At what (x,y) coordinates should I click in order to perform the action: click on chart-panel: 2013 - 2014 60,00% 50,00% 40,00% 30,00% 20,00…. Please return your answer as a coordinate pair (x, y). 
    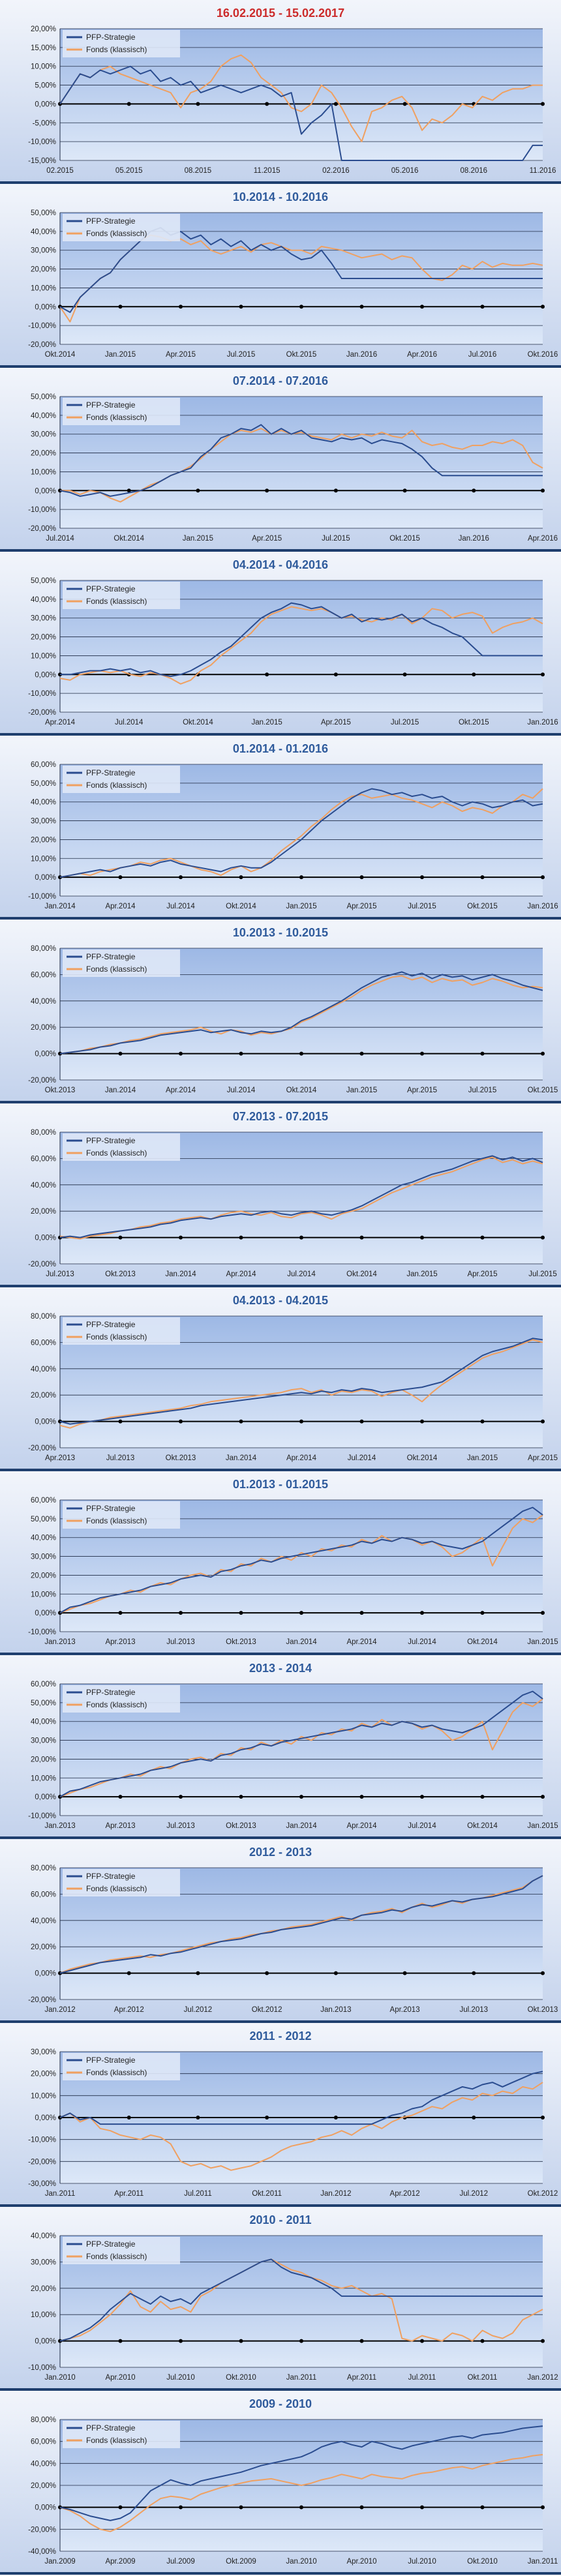
    Looking at the image, I should click on (280, 1747).